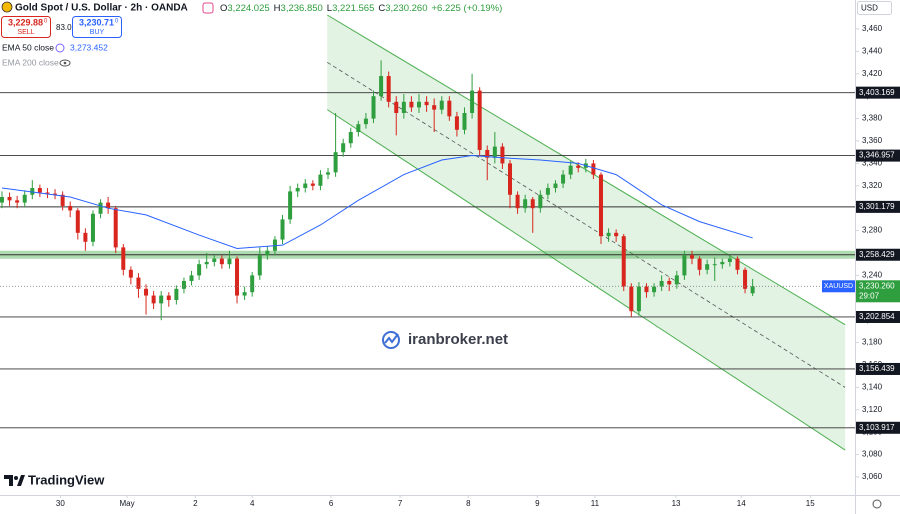  Describe the element at coordinates (872, 28) in the screenshot. I see `y-tick-label: 3,460` at that location.